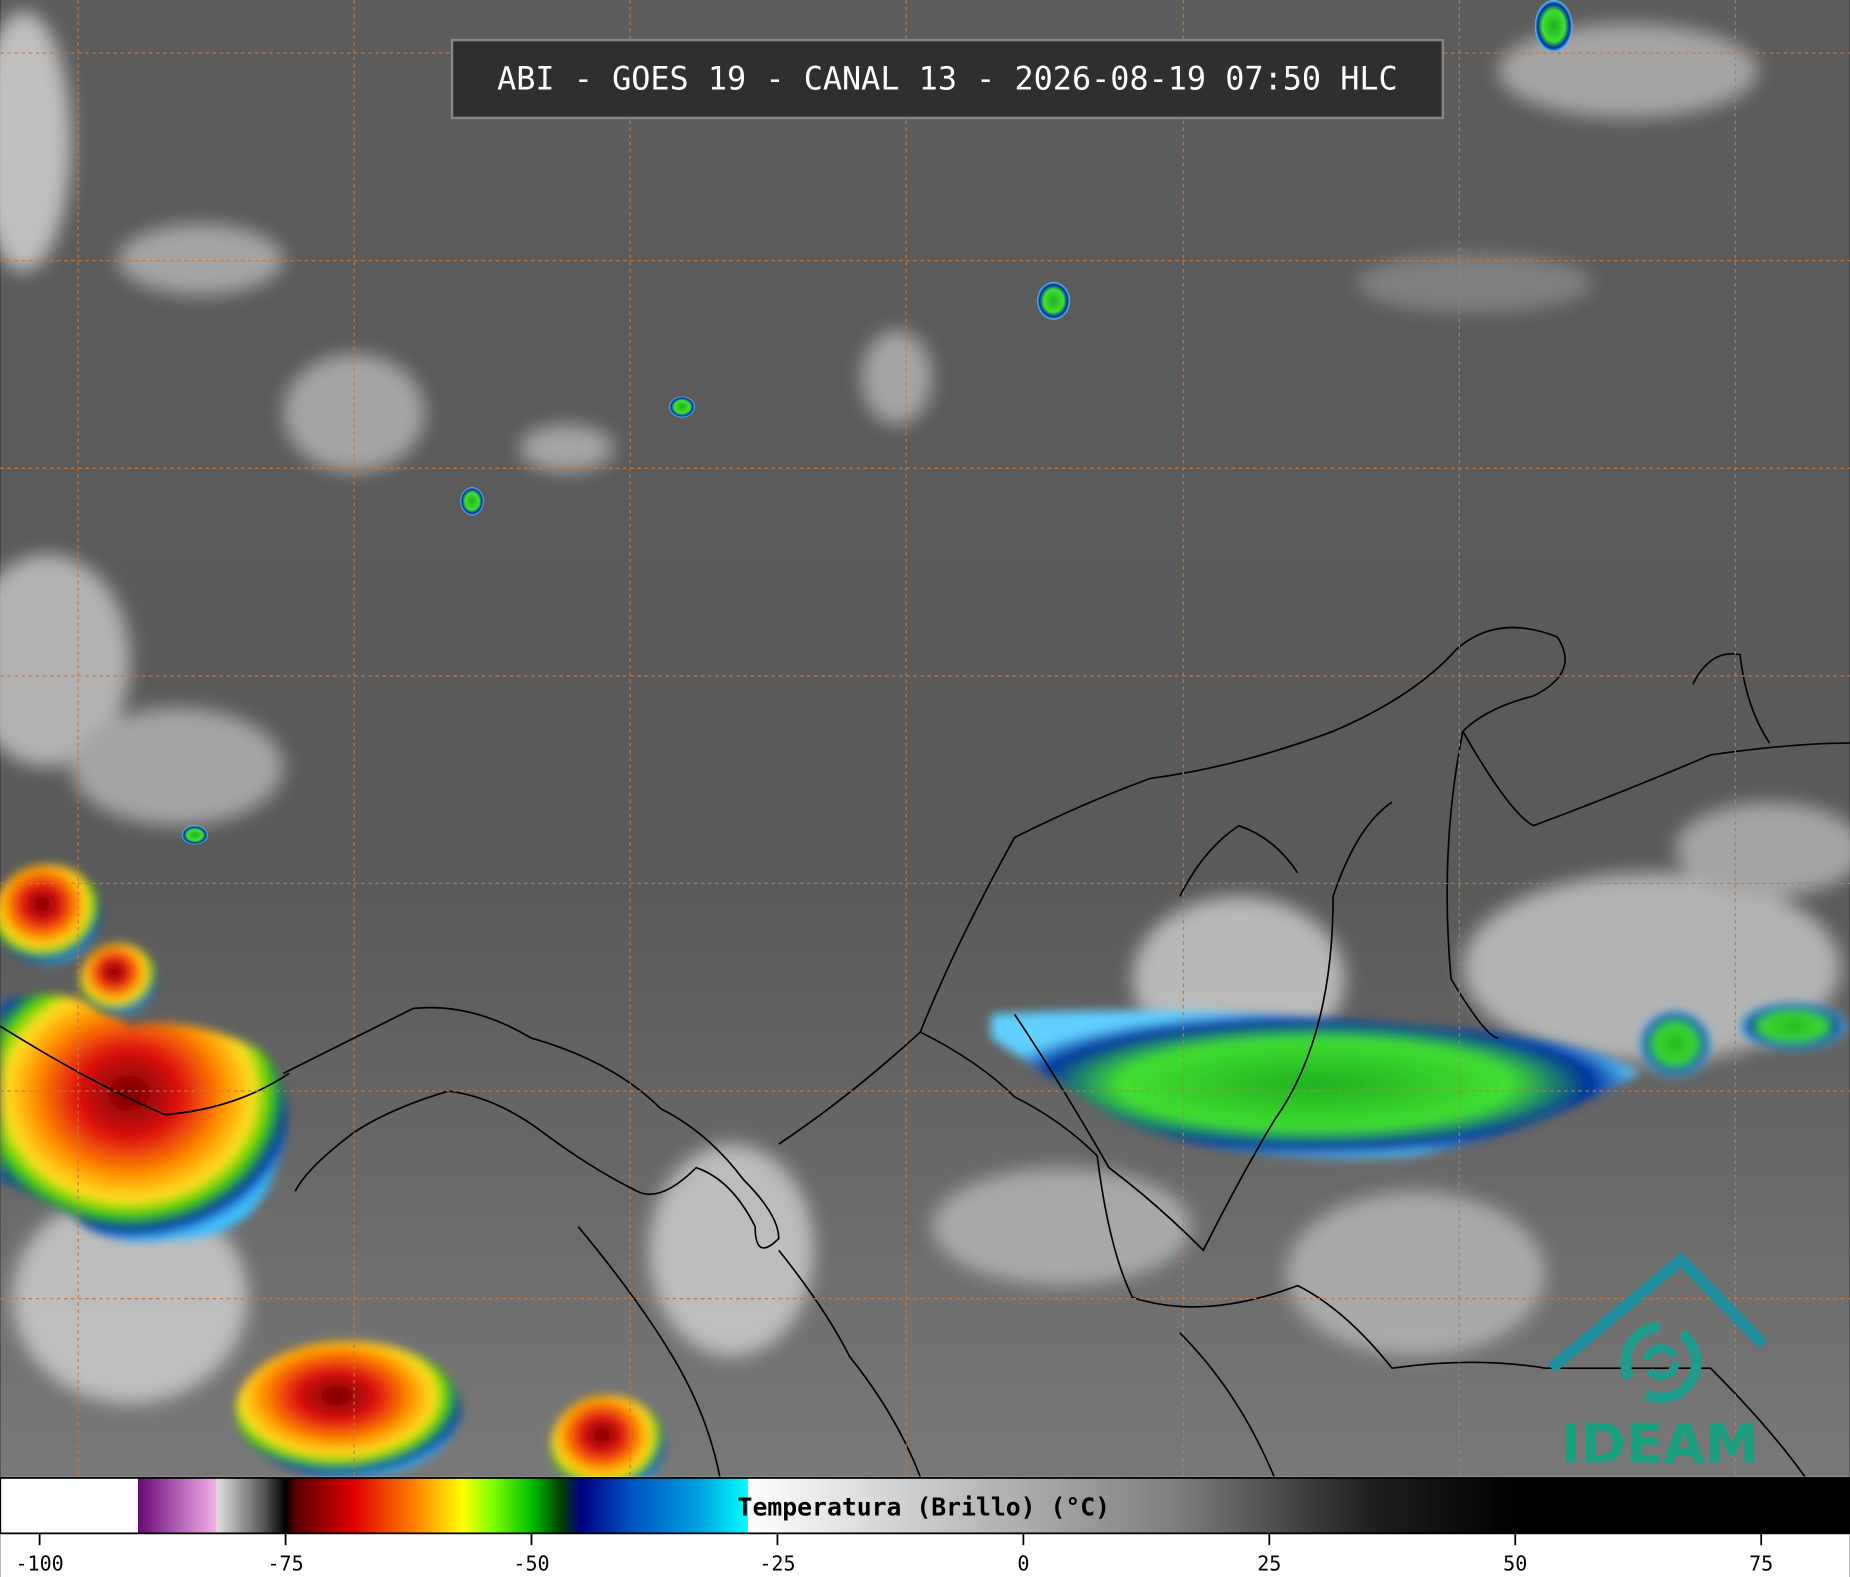 The image size is (1850, 1577). I want to click on colorbar, so click(925, 1506).